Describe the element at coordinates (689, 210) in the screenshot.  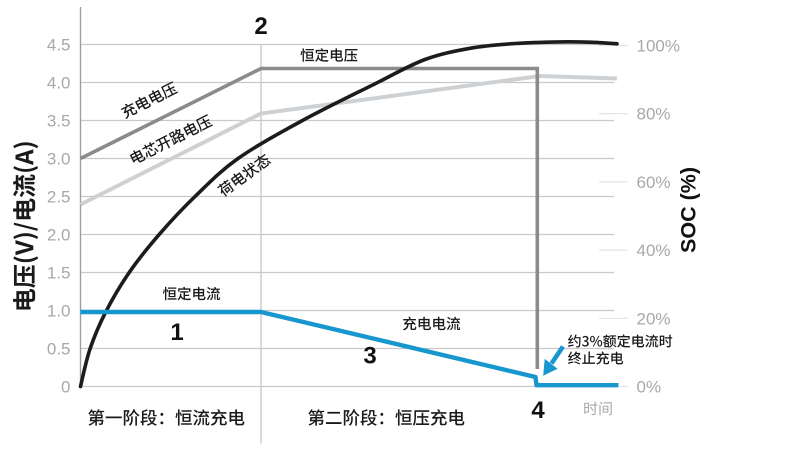
I see `svg-text: SOC (%)` at that location.